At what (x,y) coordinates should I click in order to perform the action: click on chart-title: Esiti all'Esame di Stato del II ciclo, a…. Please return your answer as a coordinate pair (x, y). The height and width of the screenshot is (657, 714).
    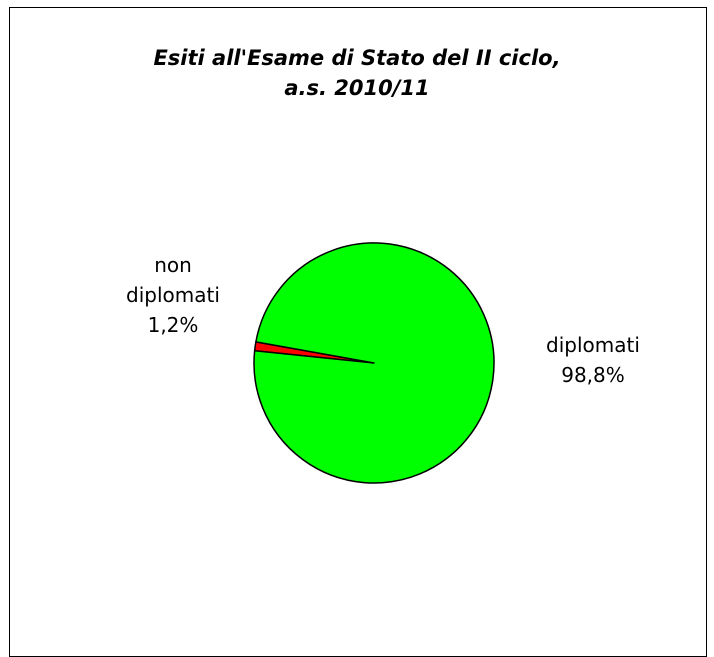
    Looking at the image, I should click on (357, 73).